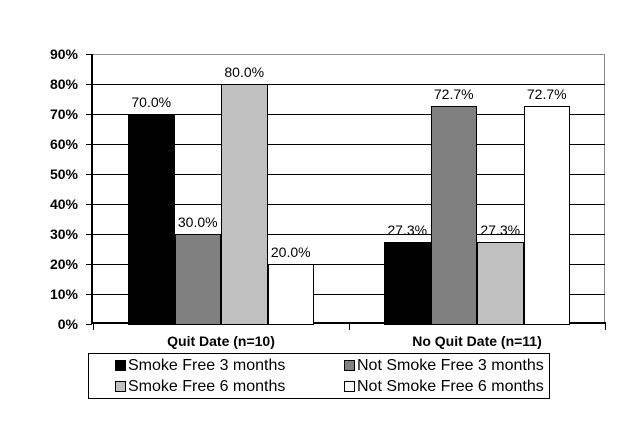 This screenshot has width=643, height=441. Describe the element at coordinates (244, 72) in the screenshot. I see `bar-value-label: 80.0%` at that location.